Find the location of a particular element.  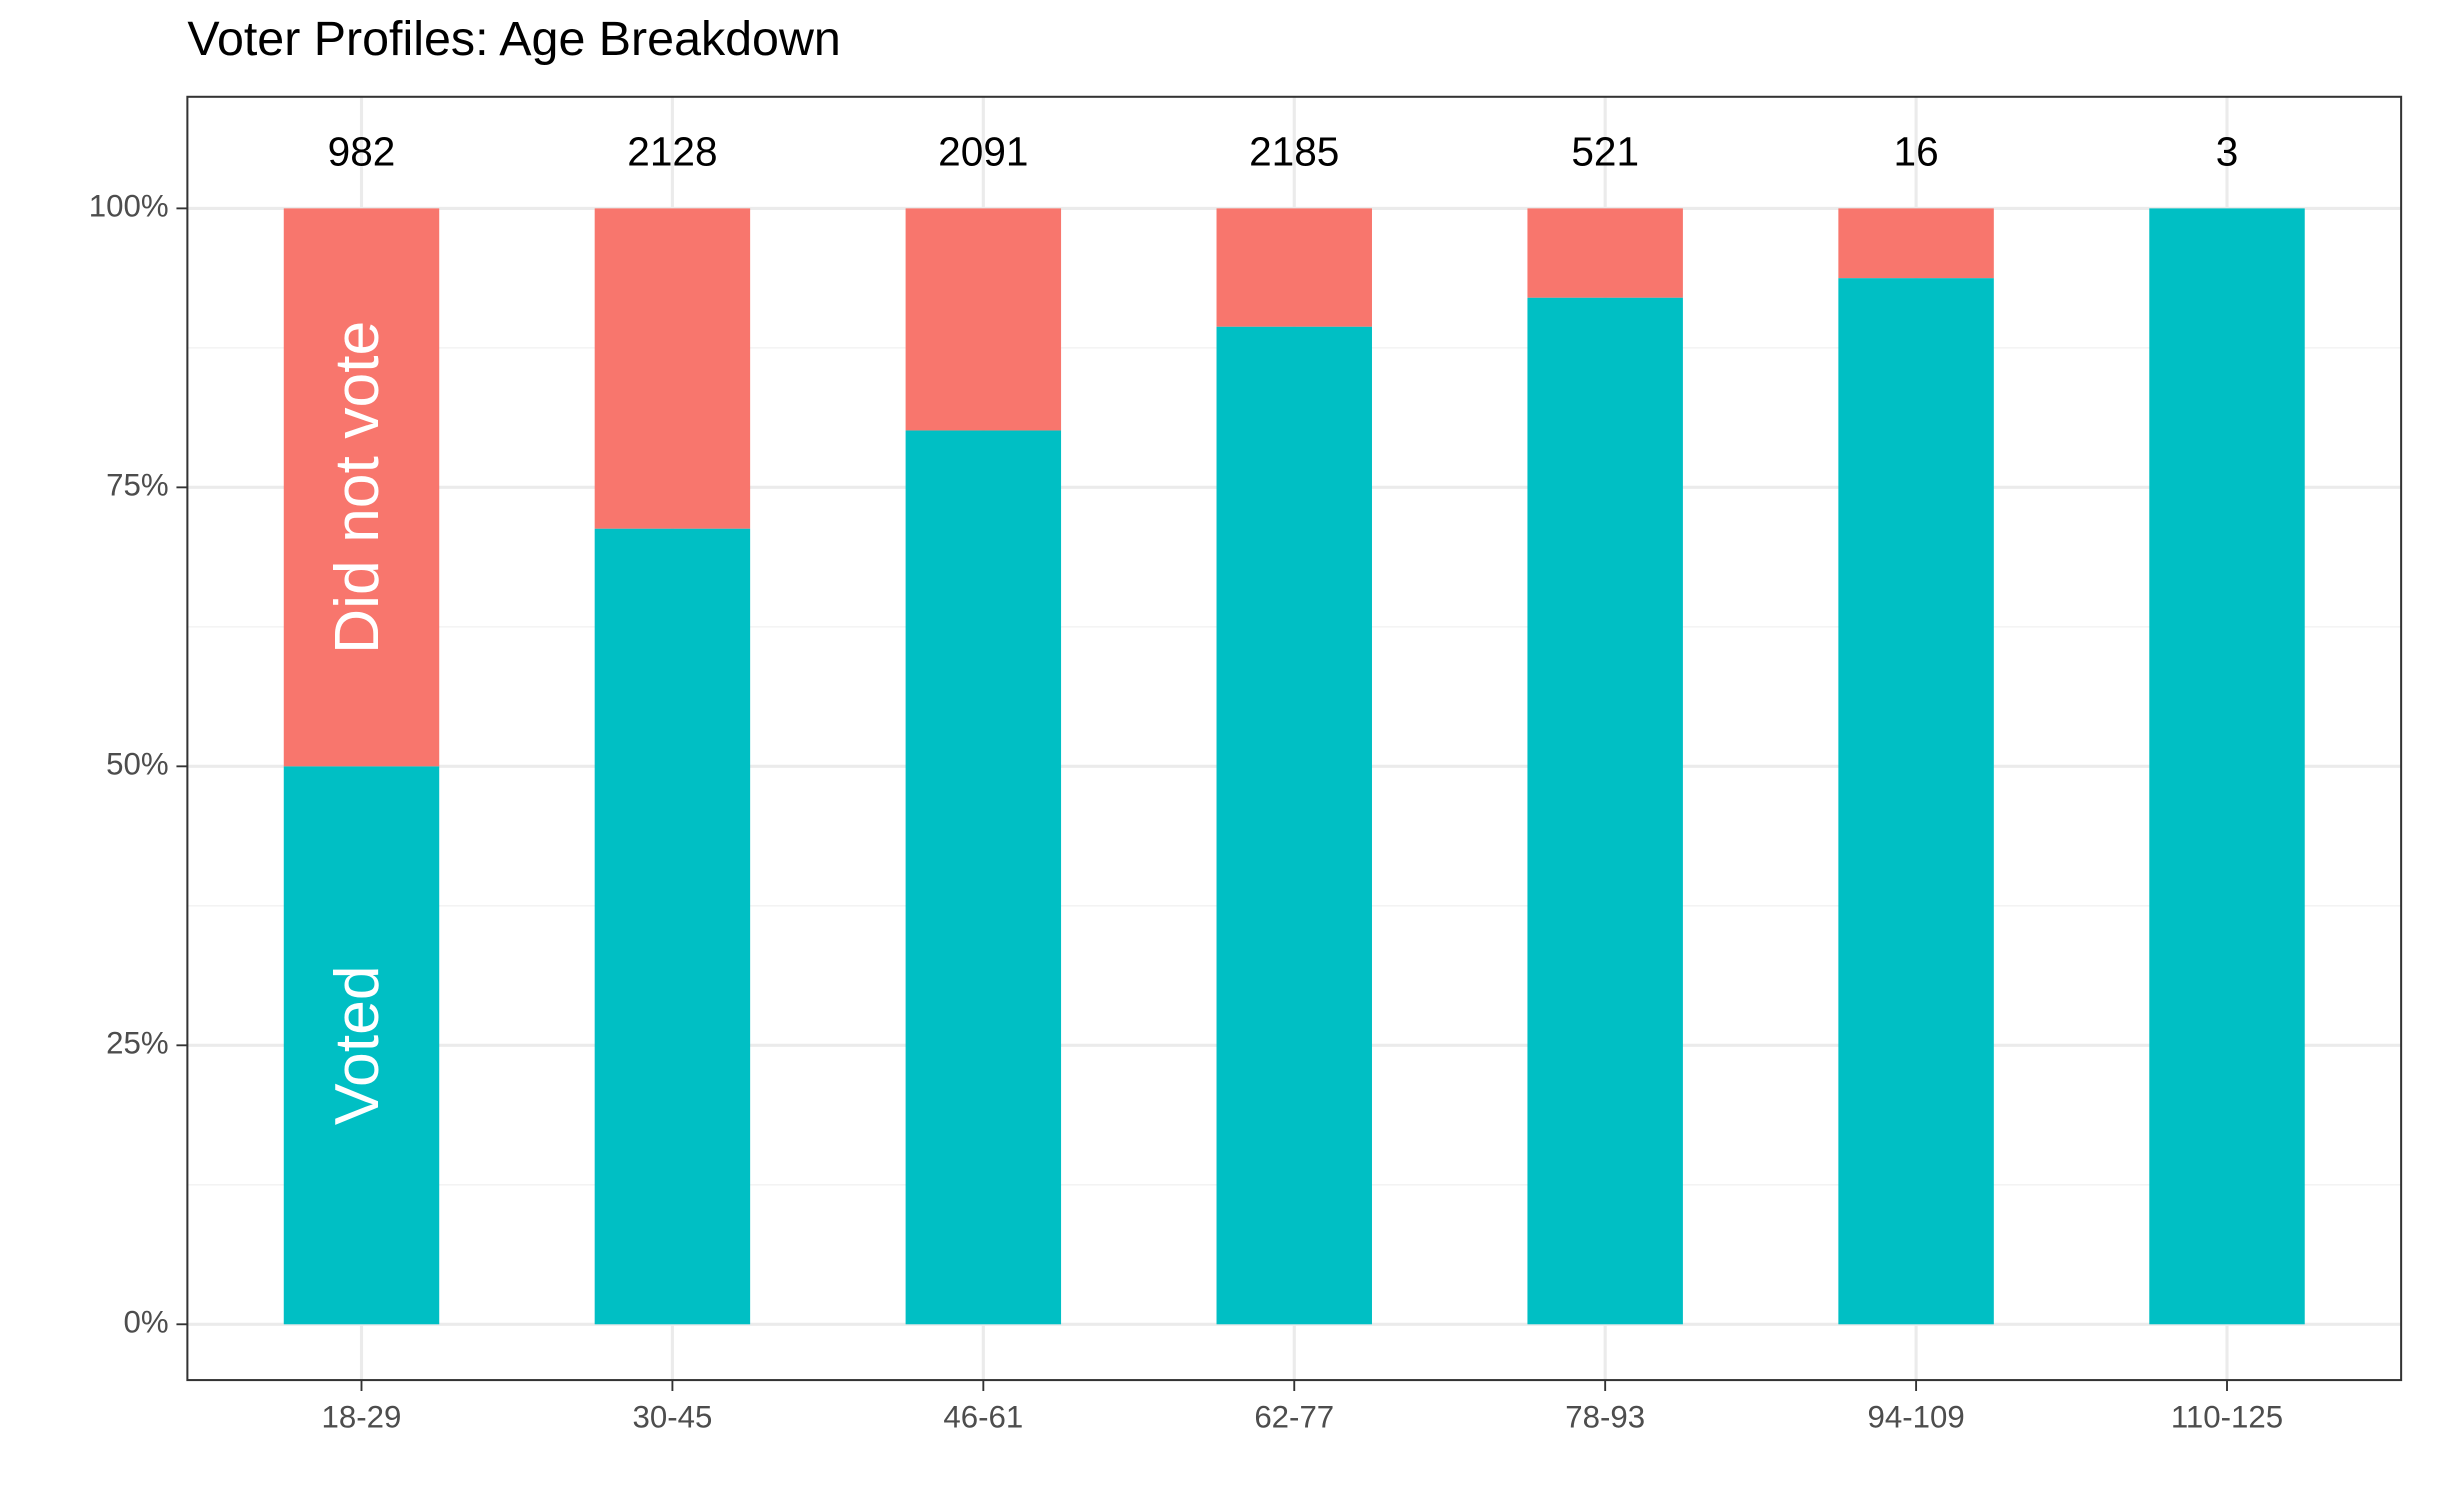

x-tick-label: 94-109 is located at coordinates (1915, 1416).